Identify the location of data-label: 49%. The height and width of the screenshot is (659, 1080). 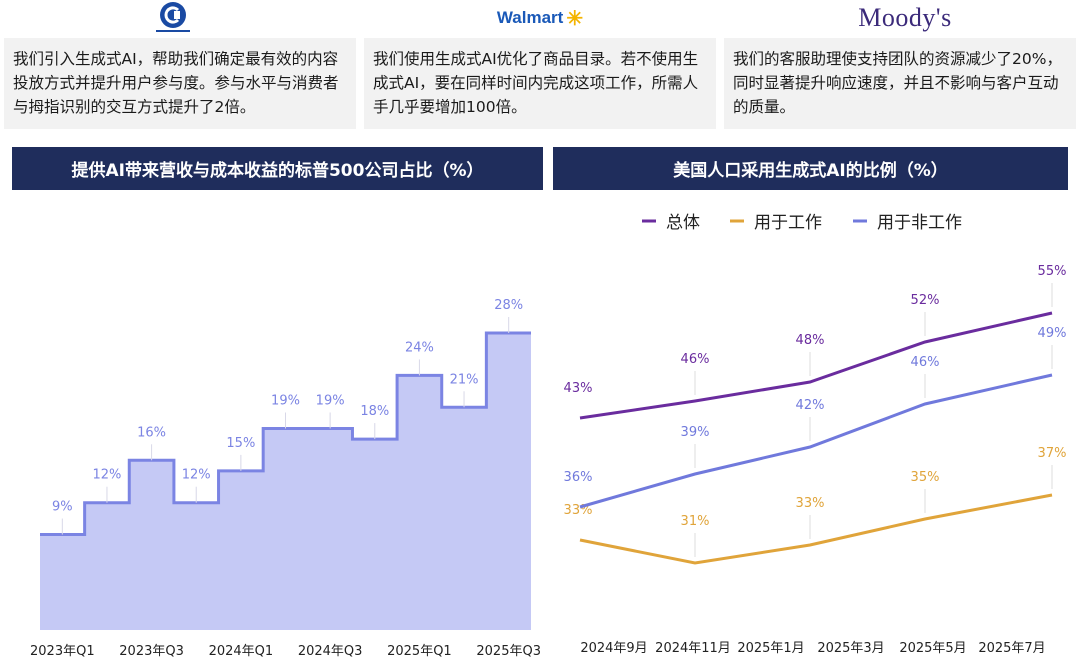
(1052, 333).